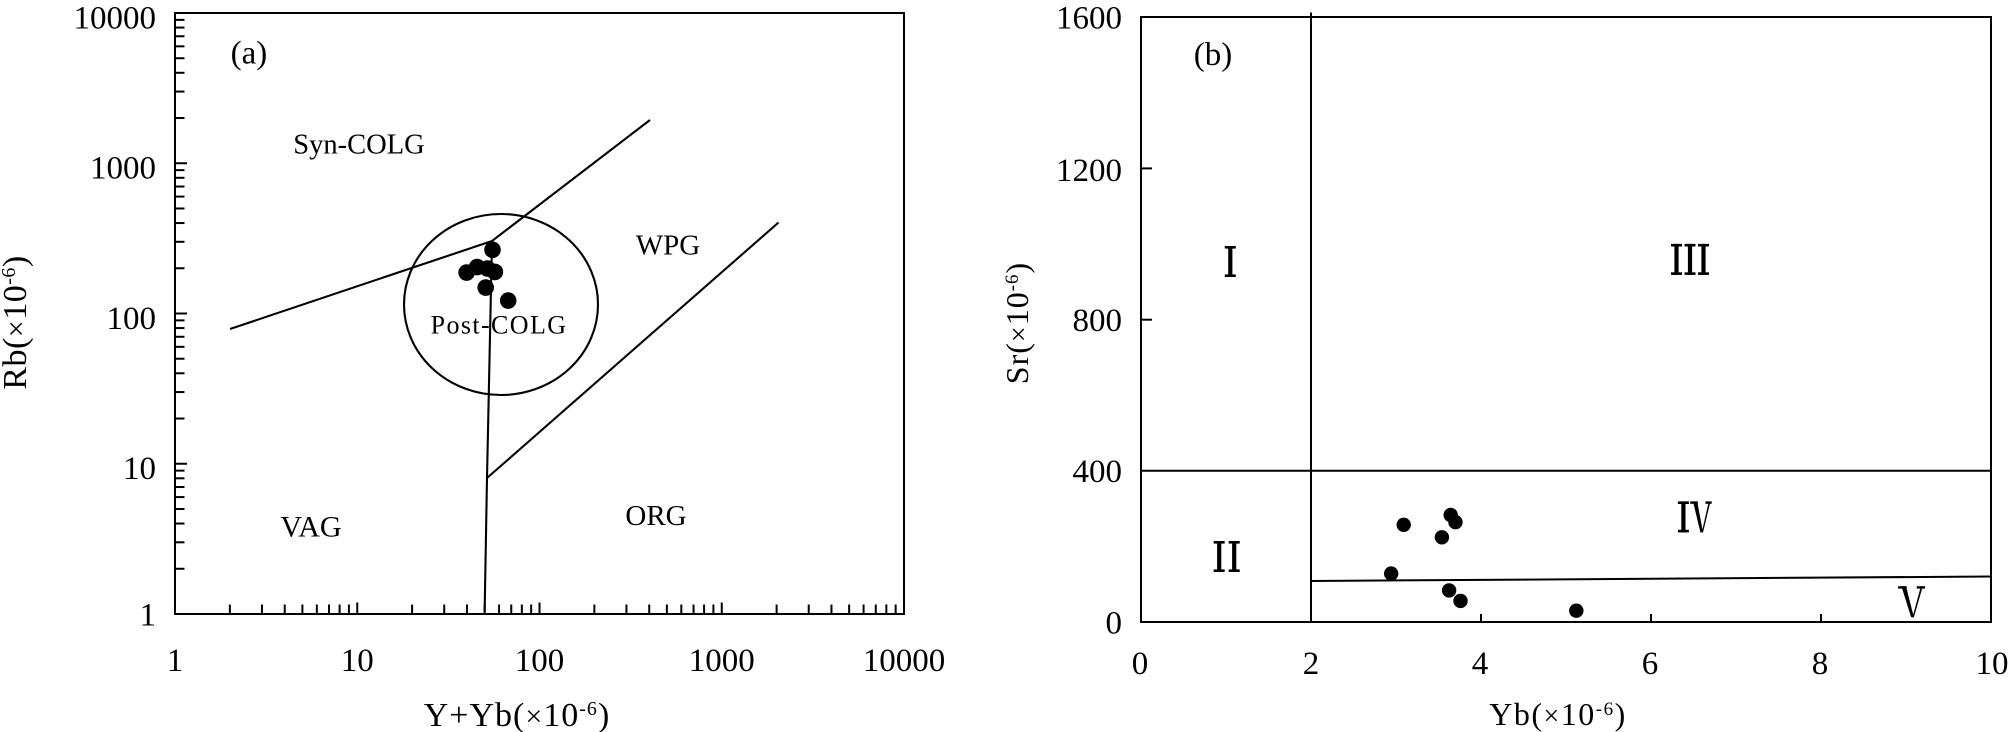  I want to click on svg-text: (a), so click(249, 54).